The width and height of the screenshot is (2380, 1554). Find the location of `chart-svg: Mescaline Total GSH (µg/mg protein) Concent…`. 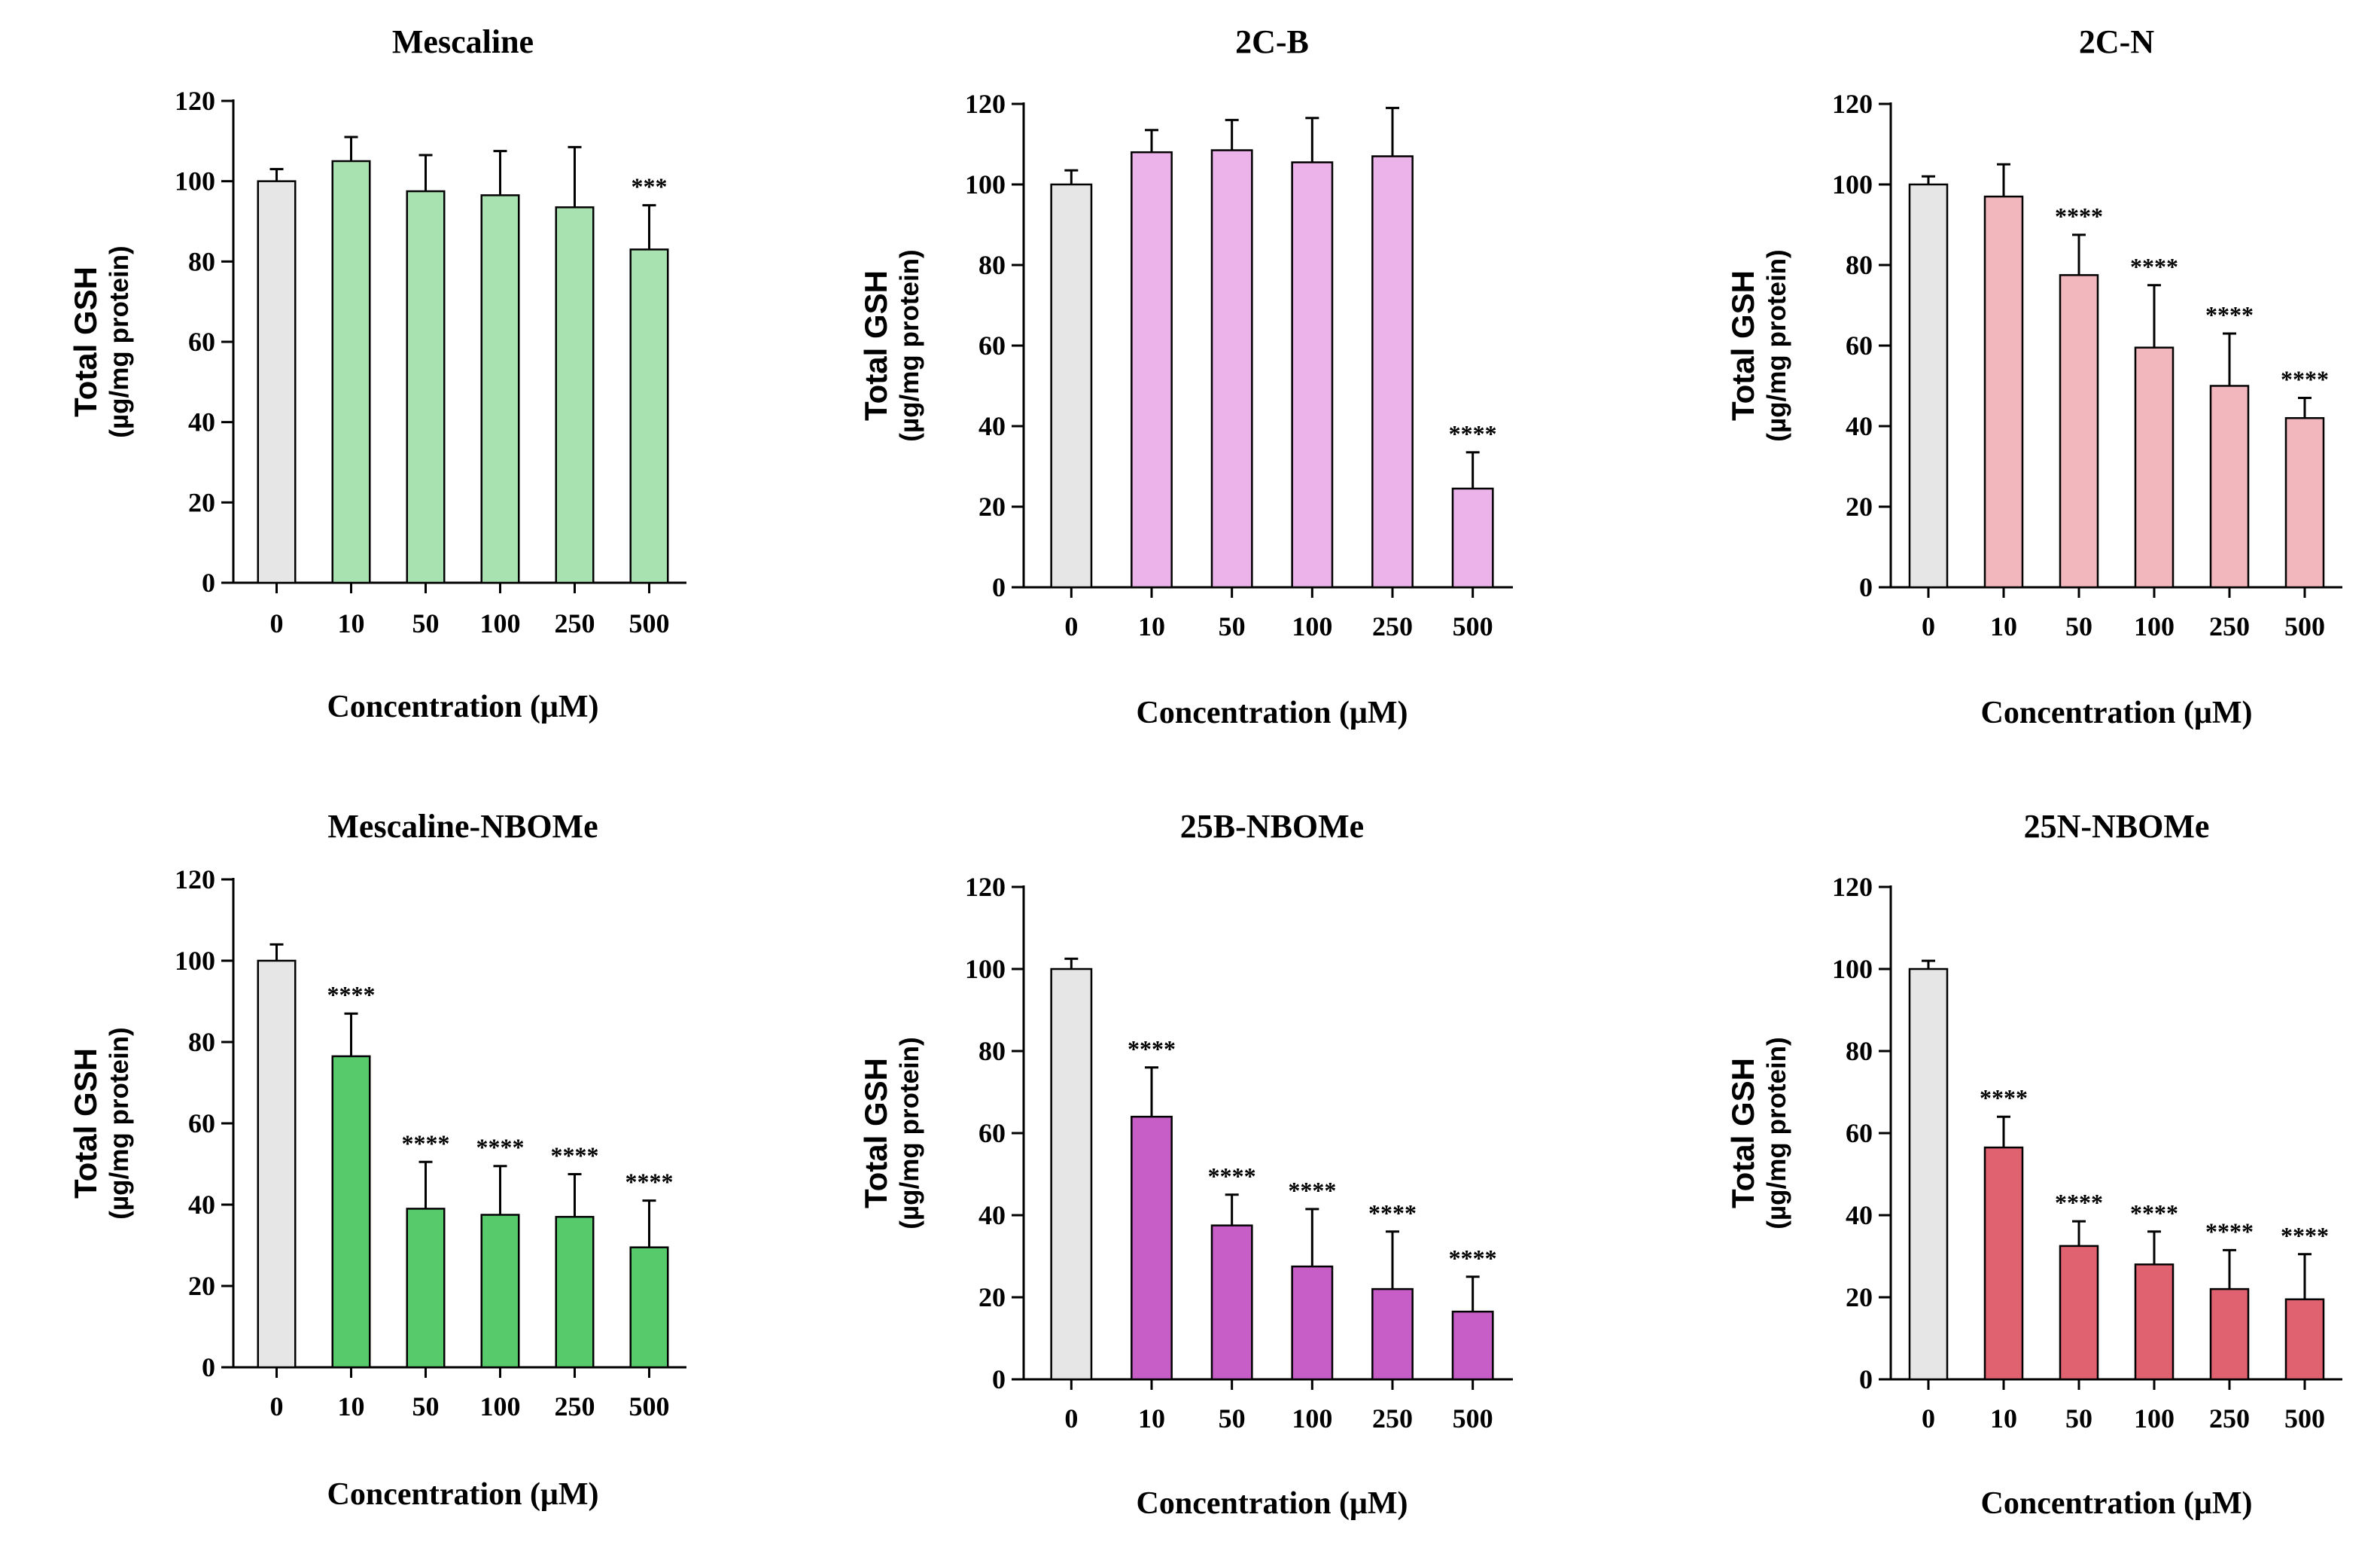

chart-svg: Mescaline Total GSH (µg/mg protein) Concent… is located at coordinates (377, 373).